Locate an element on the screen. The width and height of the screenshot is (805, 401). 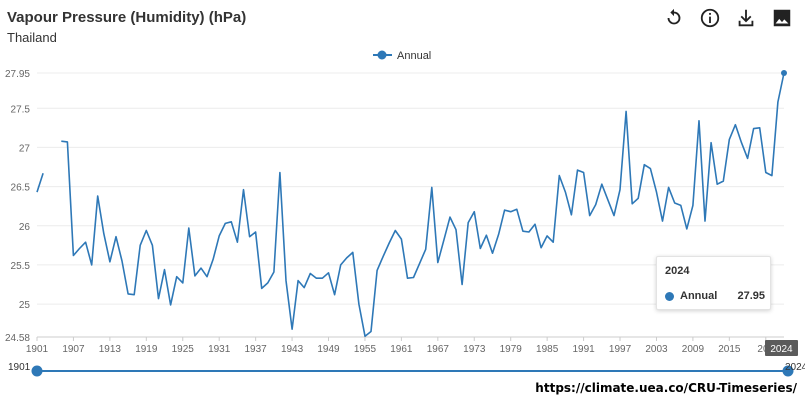
svg-text: 2024 is located at coordinates (781, 349).